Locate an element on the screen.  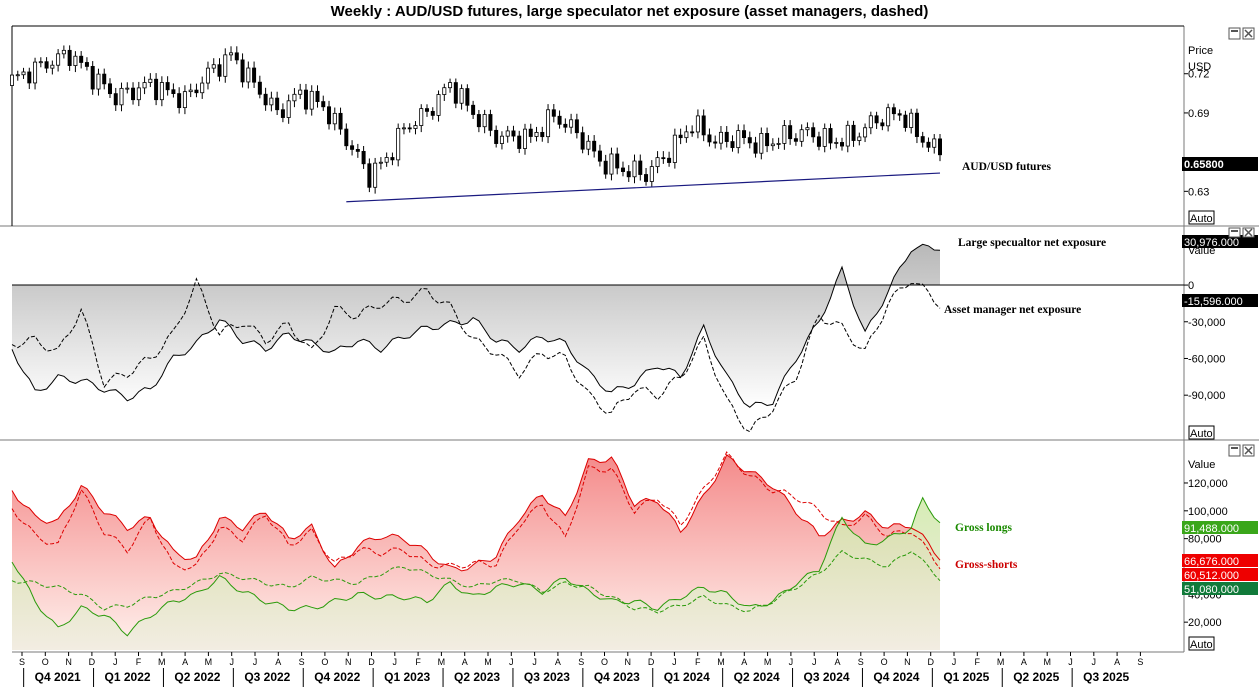
quarter-label: Q2 2022 is located at coordinates (197, 677).